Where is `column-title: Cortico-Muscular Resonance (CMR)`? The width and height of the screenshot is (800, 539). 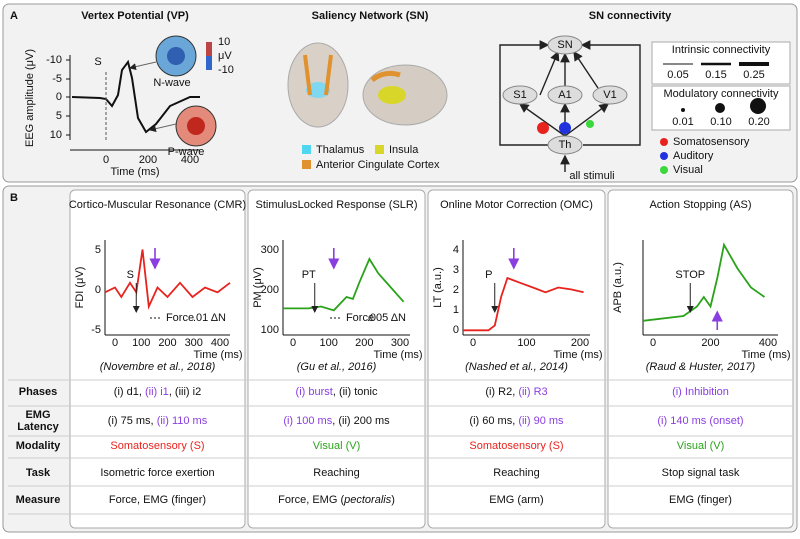
column-title: Cortico-Muscular Resonance (CMR) is located at coordinates (157, 205).